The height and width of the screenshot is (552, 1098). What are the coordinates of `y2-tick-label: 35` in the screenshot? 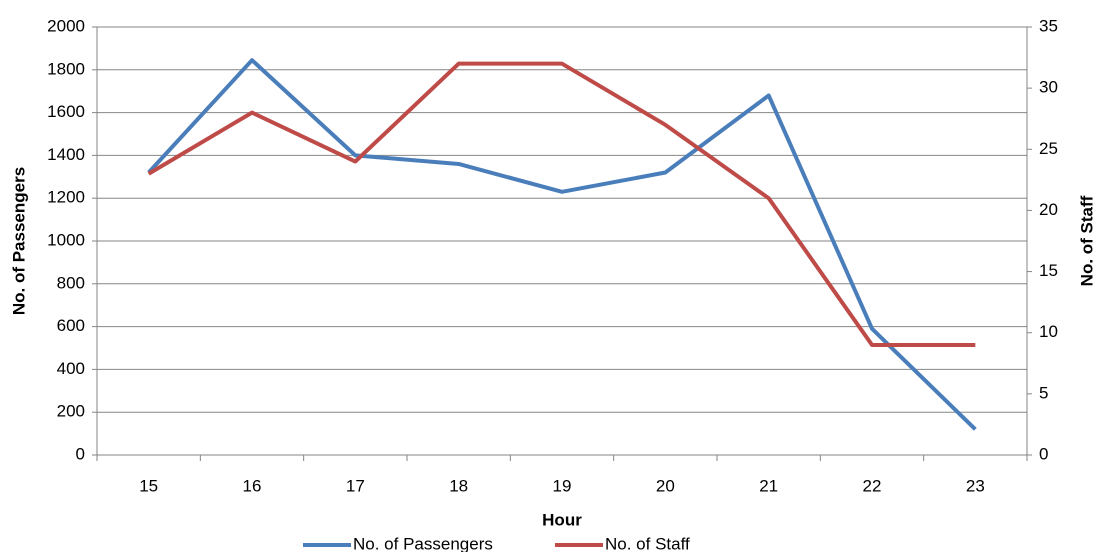 It's located at (1048, 25).